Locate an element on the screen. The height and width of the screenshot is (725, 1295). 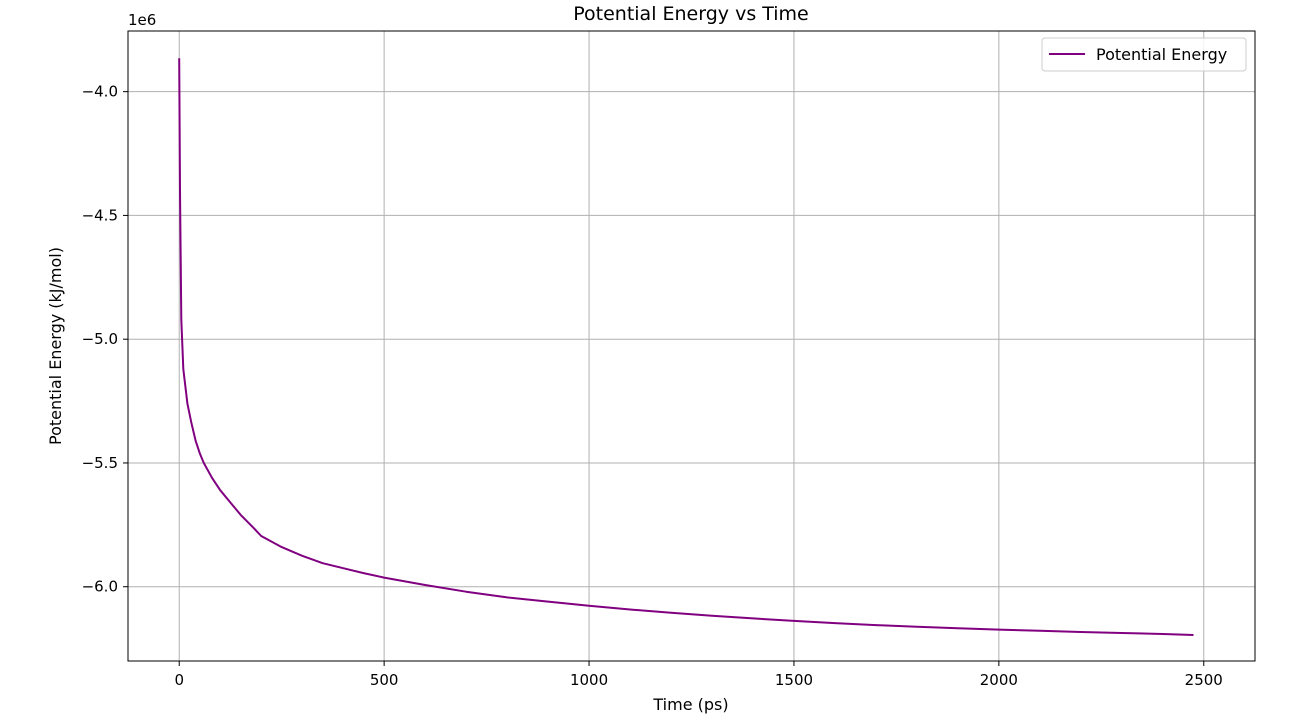
x-tick-label: 0 is located at coordinates (179, 680).